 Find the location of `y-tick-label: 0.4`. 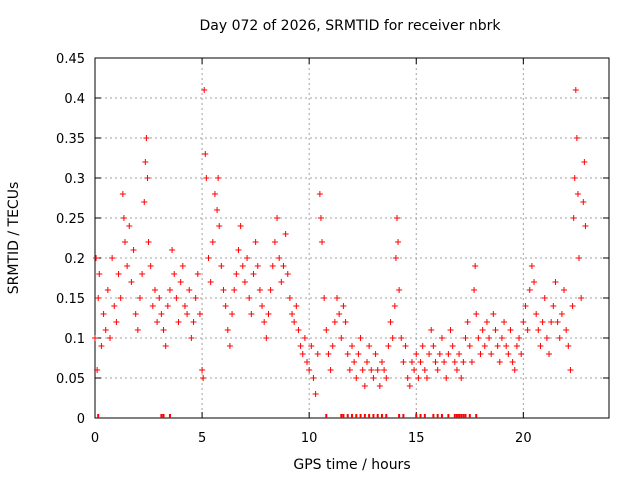

y-tick-label: 0.4 is located at coordinates (74, 99).